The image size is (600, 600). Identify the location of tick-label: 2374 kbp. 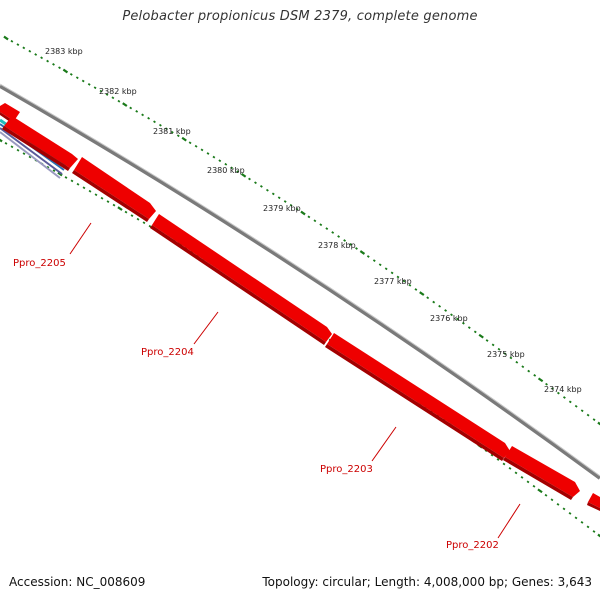
(563, 389).